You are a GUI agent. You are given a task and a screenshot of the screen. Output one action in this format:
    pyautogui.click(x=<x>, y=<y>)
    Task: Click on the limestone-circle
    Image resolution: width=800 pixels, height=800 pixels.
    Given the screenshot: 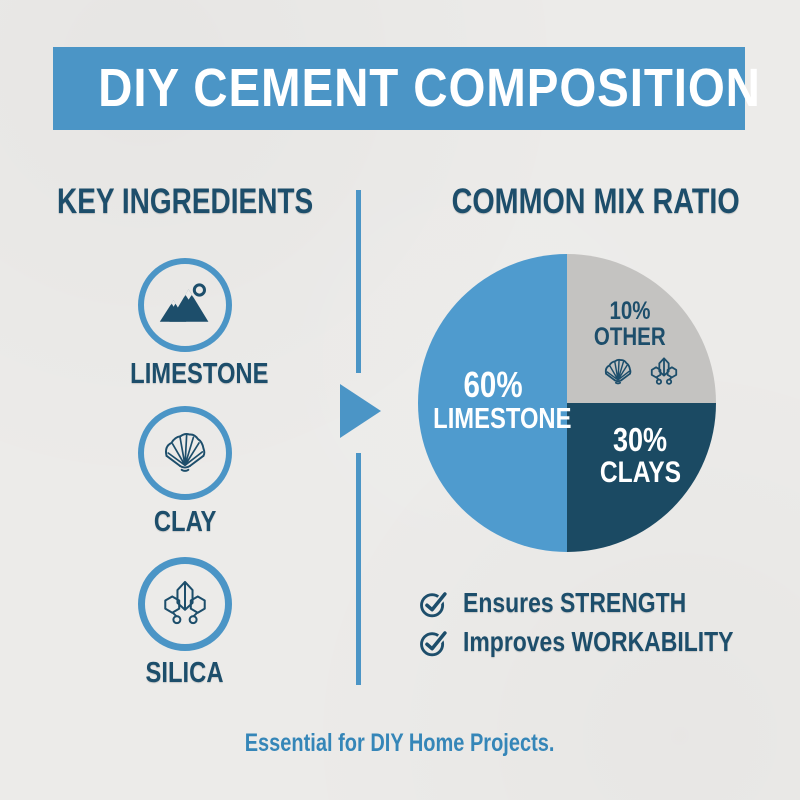 What is the action you would take?
    pyautogui.click(x=185, y=305)
    